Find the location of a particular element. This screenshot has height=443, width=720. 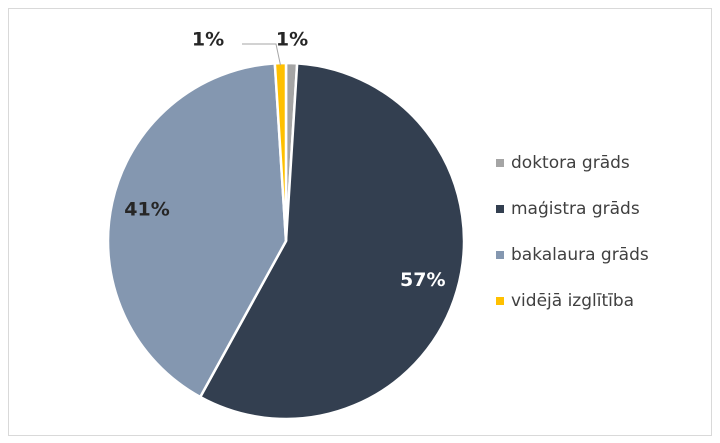

legend-label: doktora grāds is located at coordinates (570, 163).